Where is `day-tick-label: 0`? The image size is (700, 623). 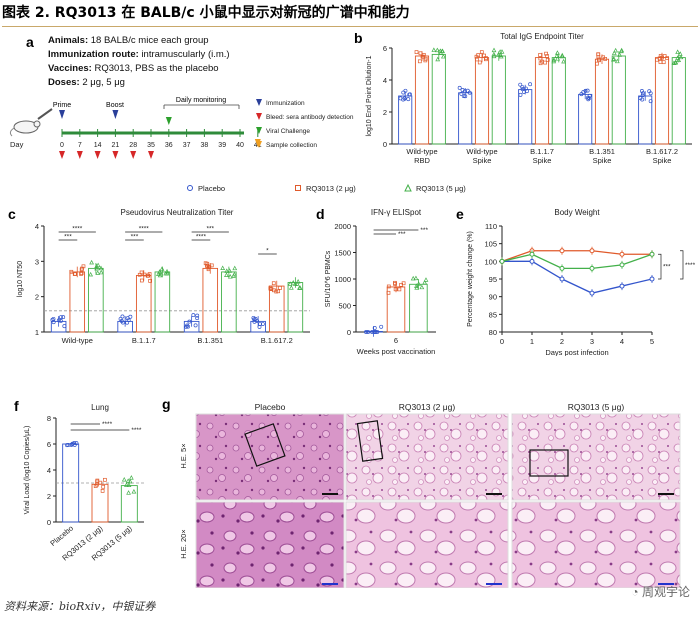 day-tick-label: 0 is located at coordinates (62, 145).